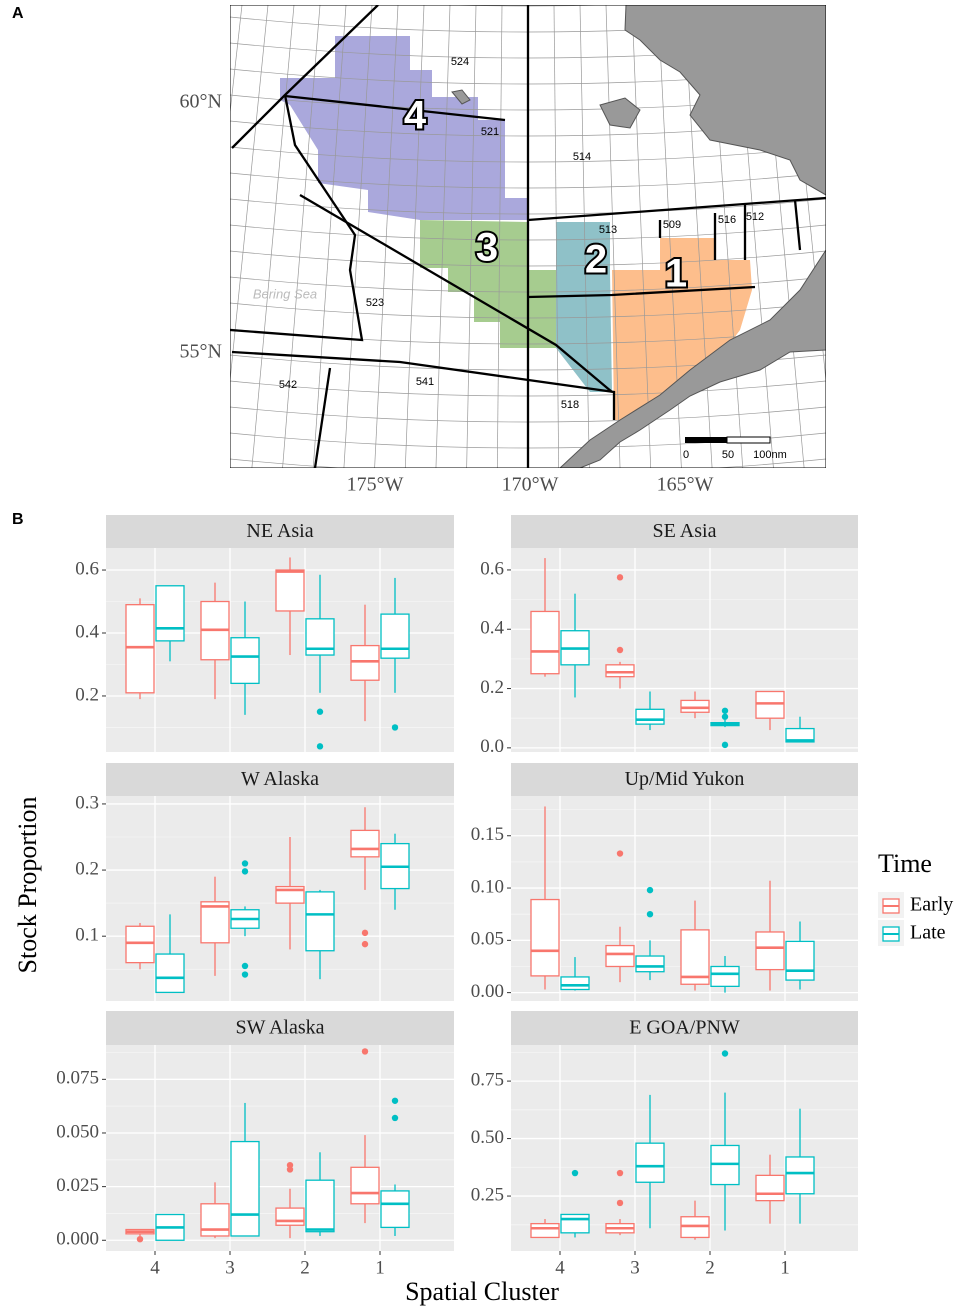 This screenshot has height=1310, width=975. Describe the element at coordinates (201, 352) in the screenshot. I see `lat-label: 55°N` at that location.